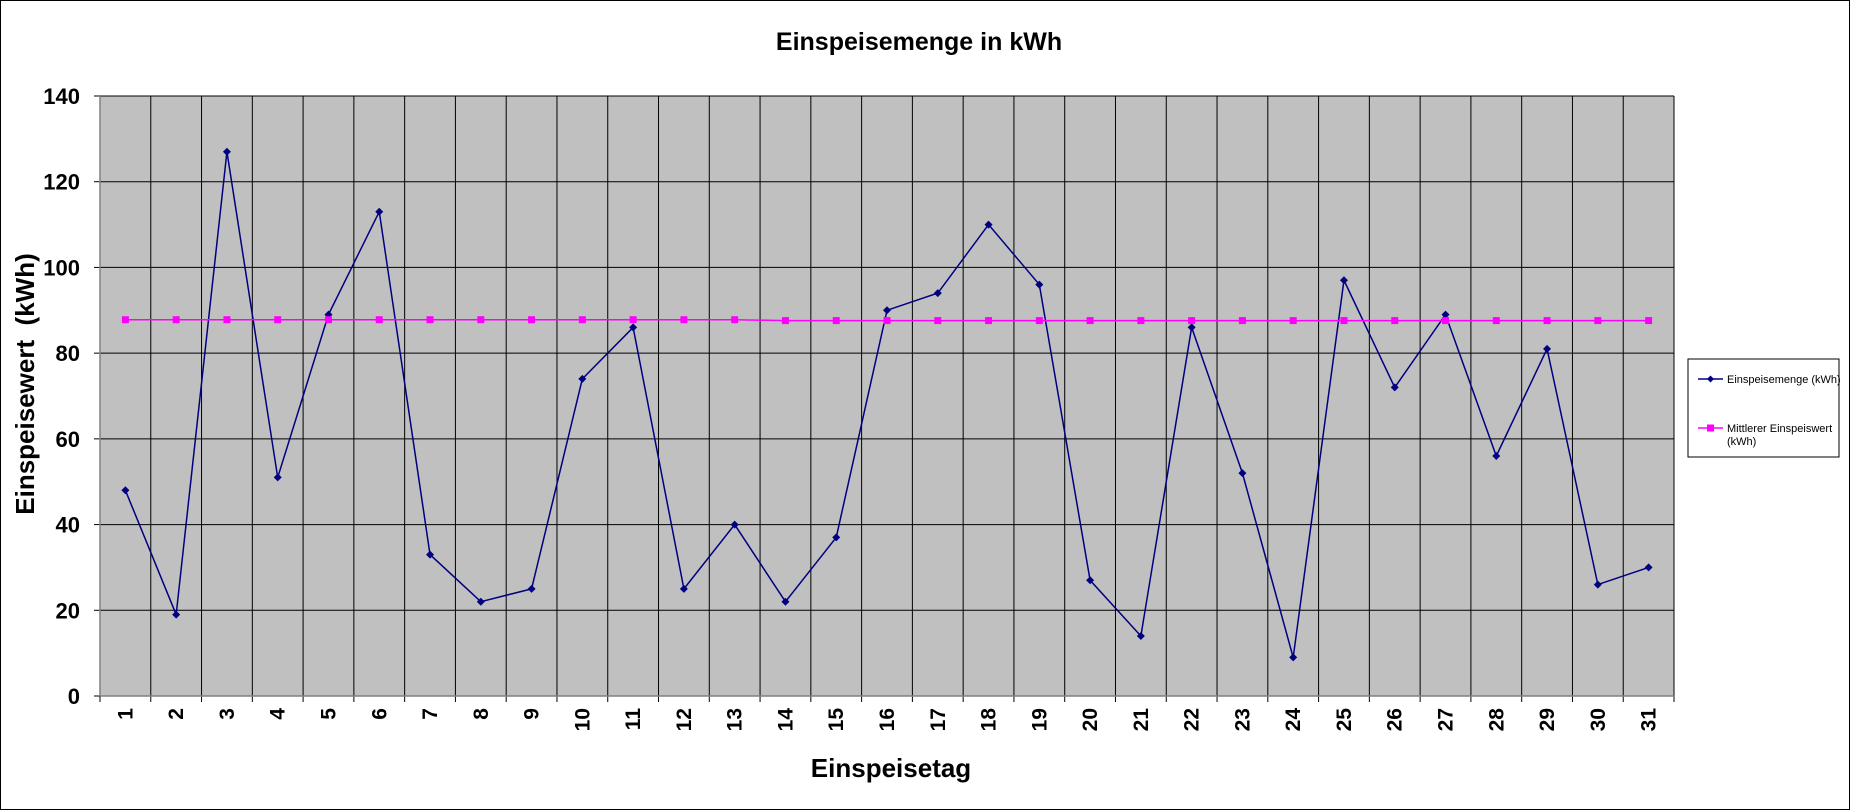  Describe the element at coordinates (1598, 719) in the screenshot. I see `x-tick-label: 30` at that location.